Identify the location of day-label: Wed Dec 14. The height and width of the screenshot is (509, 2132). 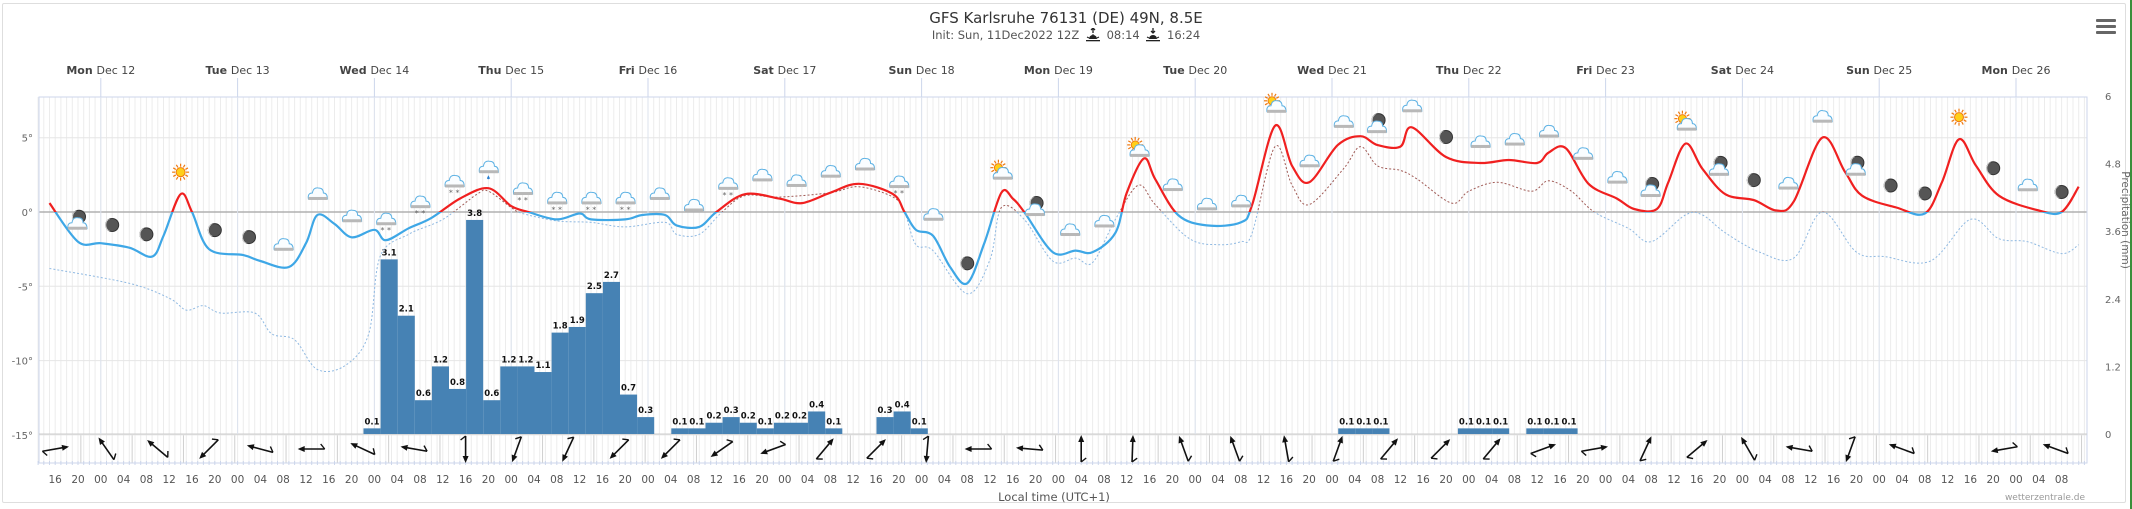
(375, 70).